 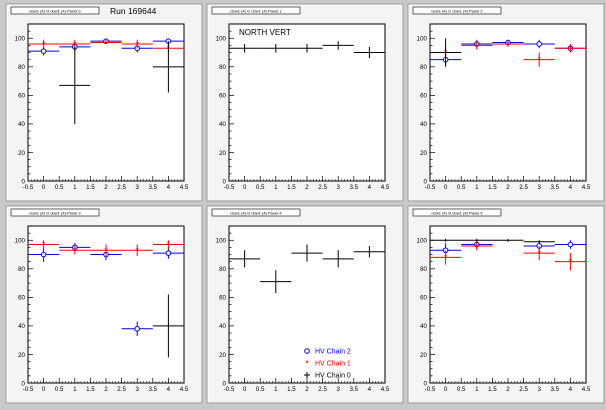 I want to click on legend-marker-circle, so click(x=307, y=351).